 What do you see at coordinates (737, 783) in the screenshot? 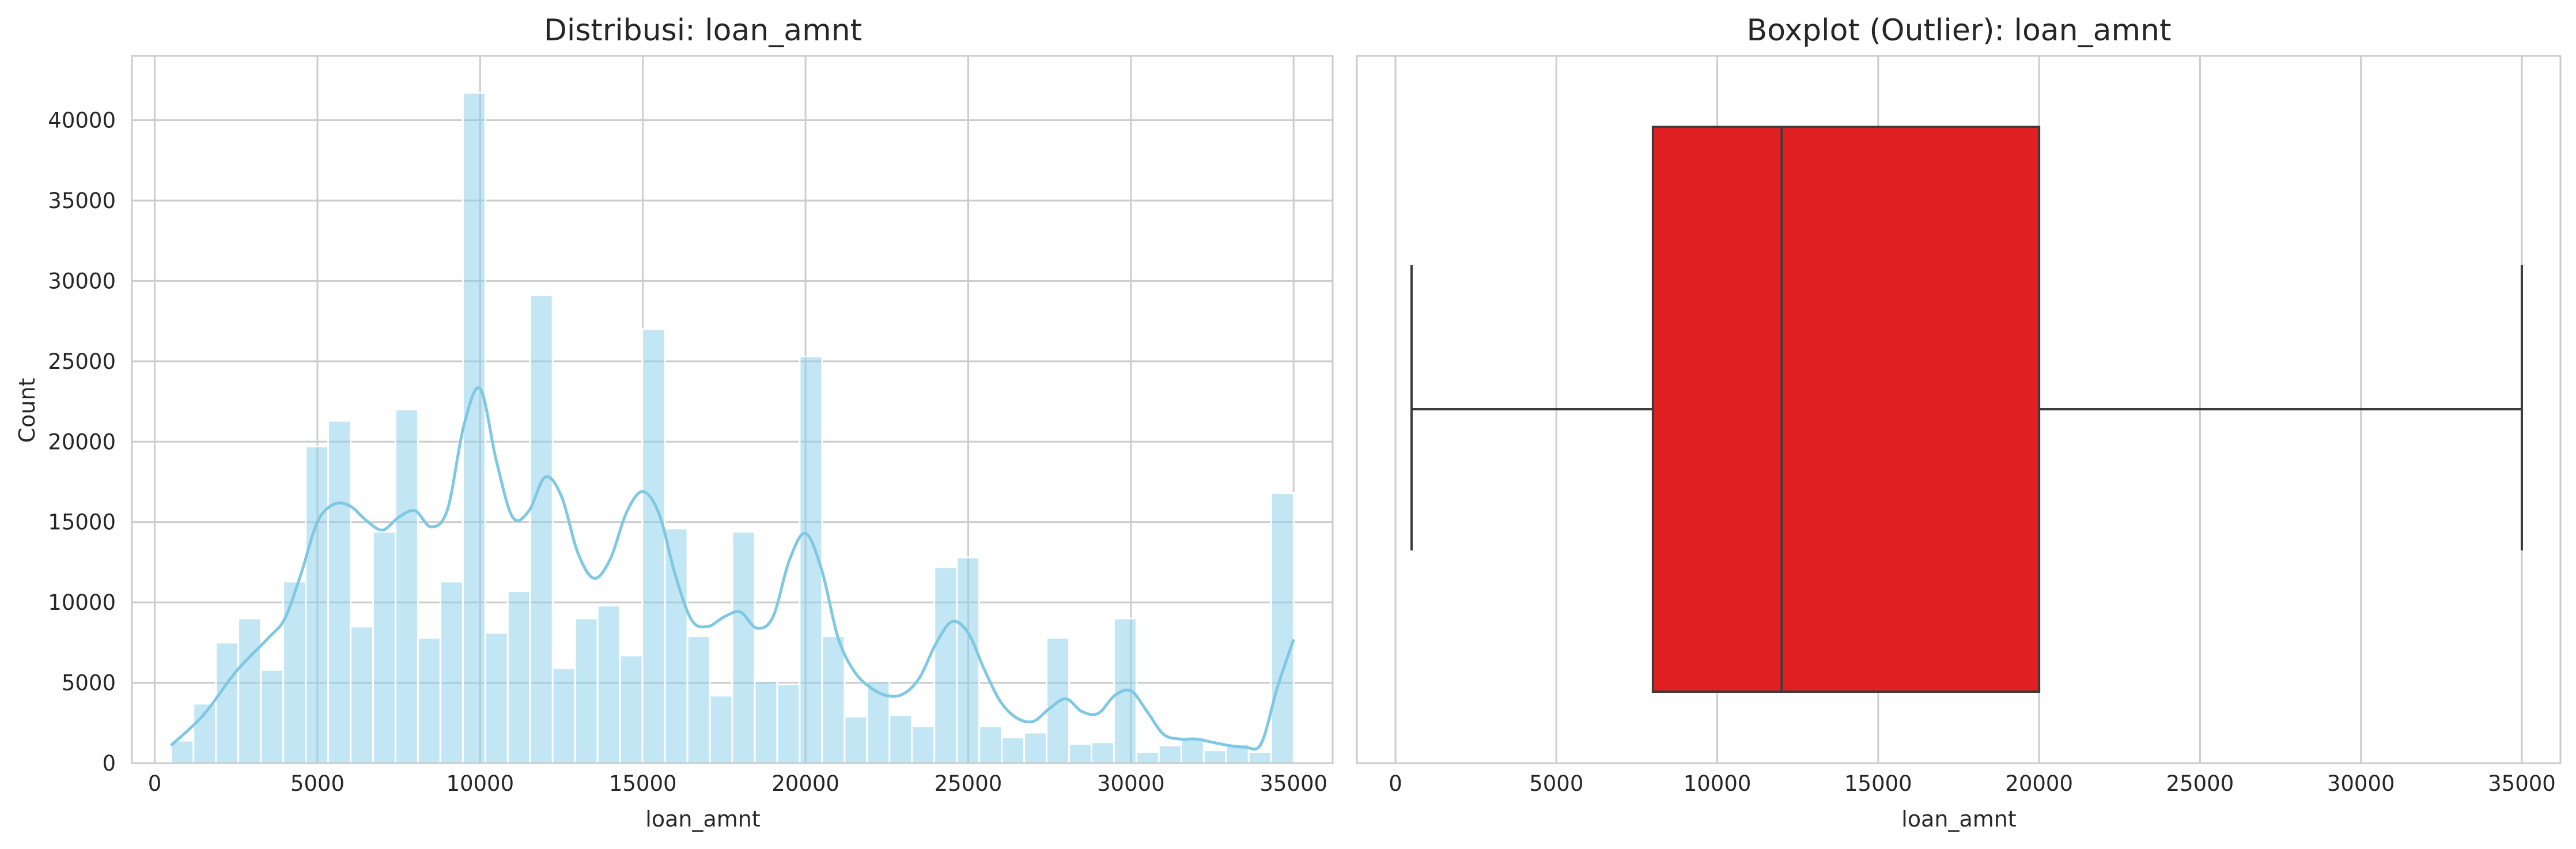
I see `histogram-x-ticks: 0 5000 10000 15000 20000 25000 30000 35000` at bounding box center [737, 783].